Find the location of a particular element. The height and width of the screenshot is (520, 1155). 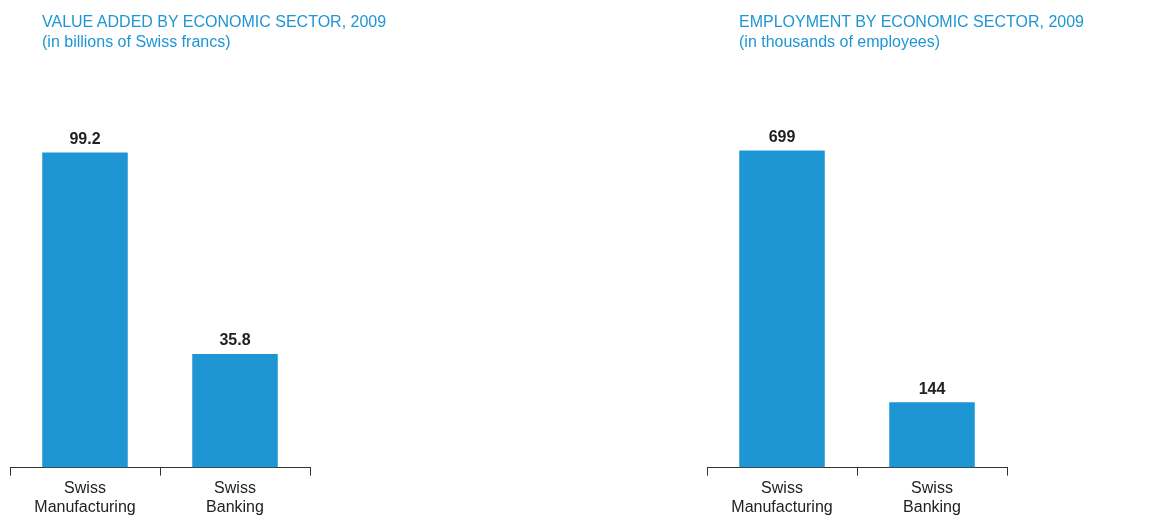

data-label: 699 is located at coordinates (782, 136).